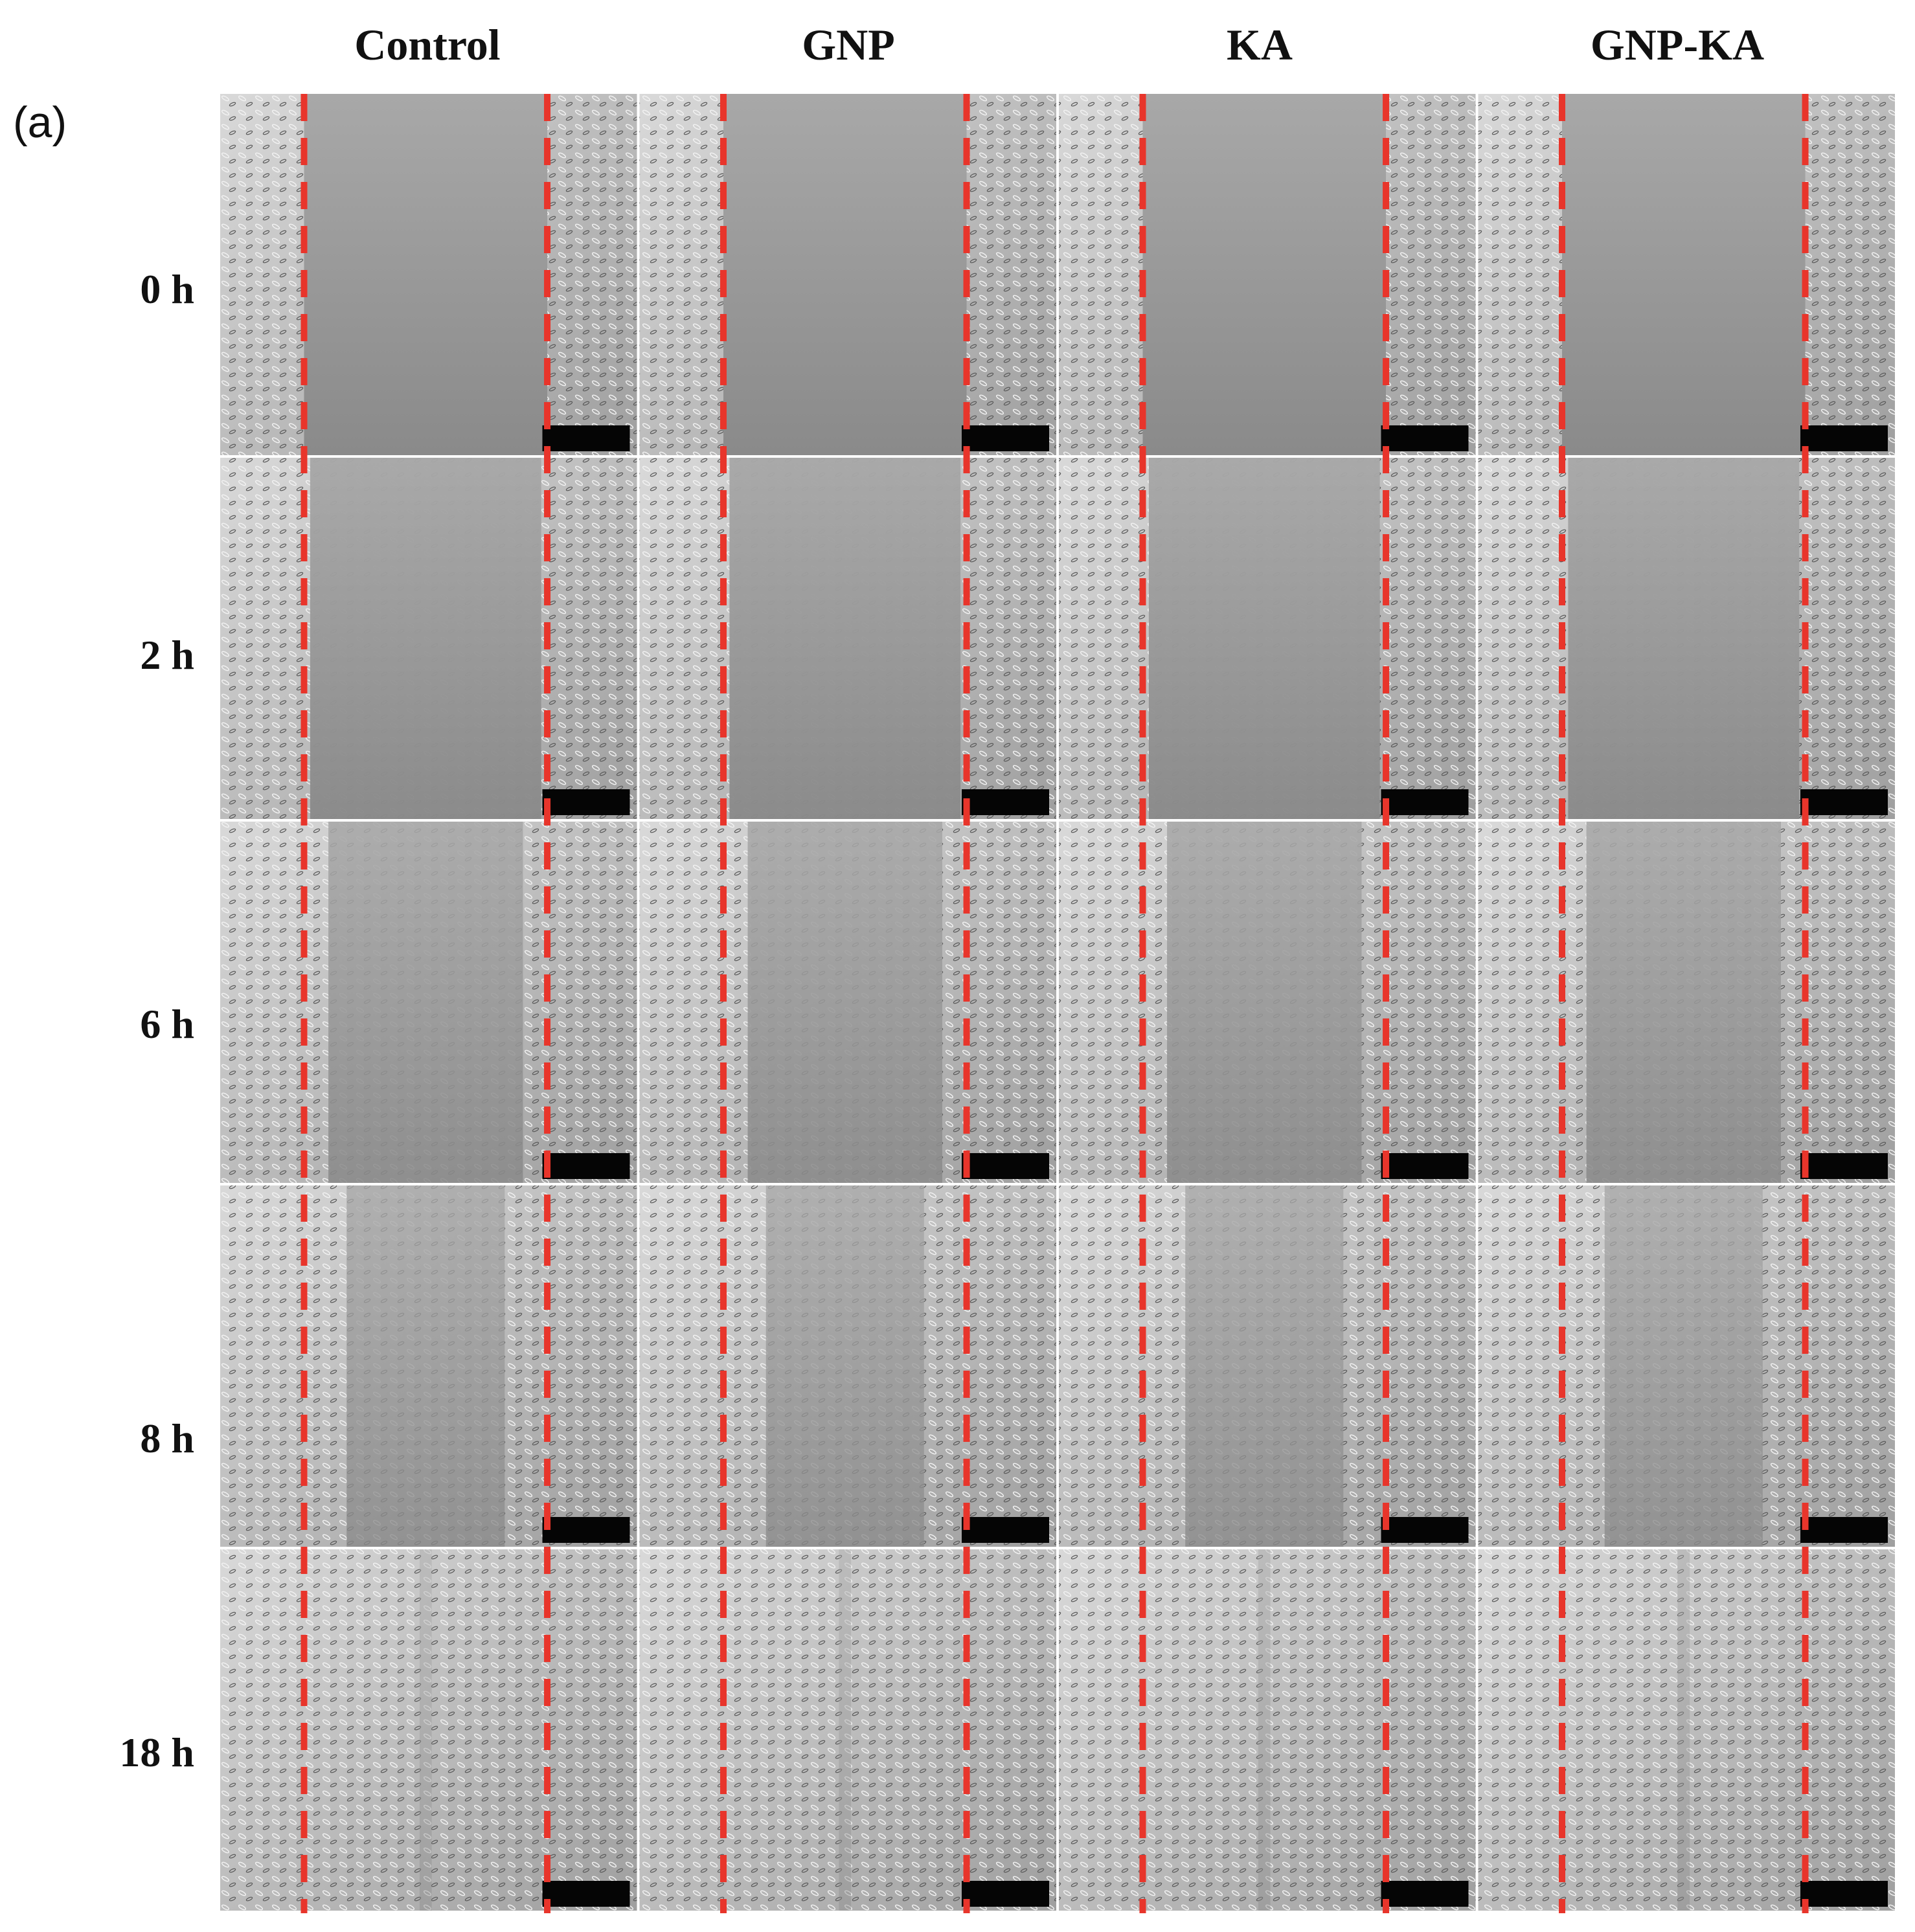 This screenshot has height=1932, width=1915. What do you see at coordinates (167, 1024) in the screenshot?
I see `row-header-6h: 6 h` at bounding box center [167, 1024].